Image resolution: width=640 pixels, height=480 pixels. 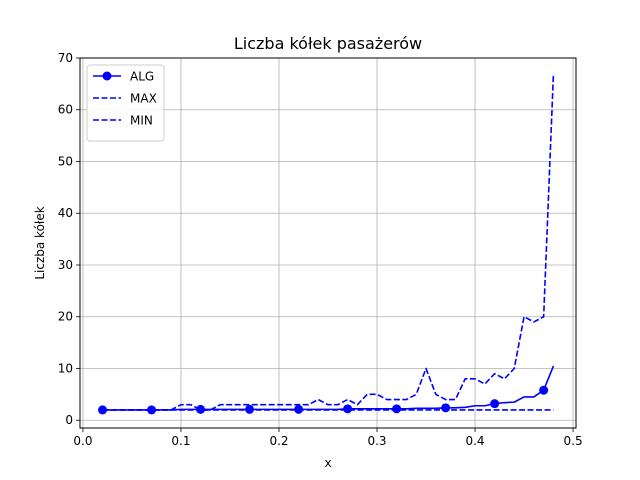 I want to click on y-axis: 0 10 20 30 40 50 60 70, so click(x=69, y=239).